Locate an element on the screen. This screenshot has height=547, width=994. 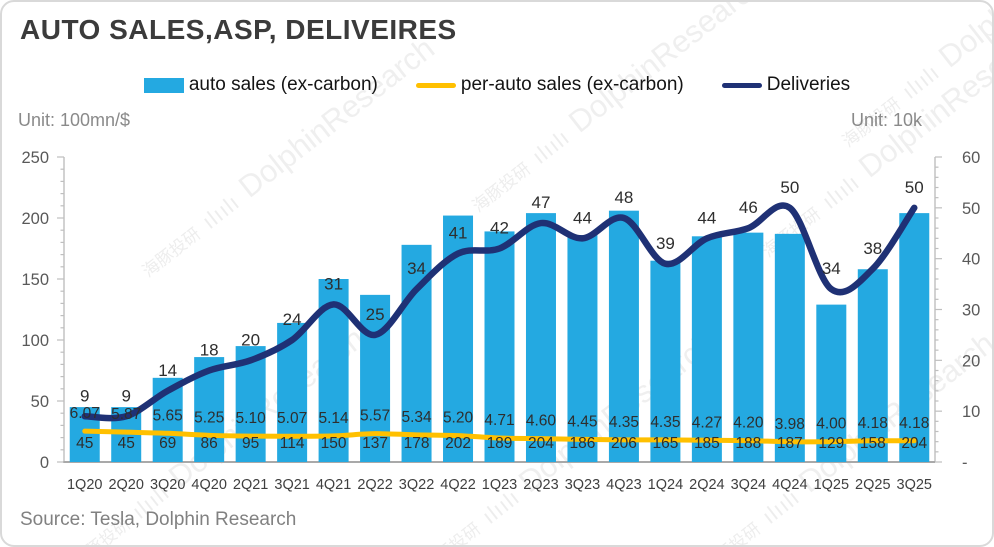
x-axis-category-label: 3Q24 is located at coordinates (748, 485).